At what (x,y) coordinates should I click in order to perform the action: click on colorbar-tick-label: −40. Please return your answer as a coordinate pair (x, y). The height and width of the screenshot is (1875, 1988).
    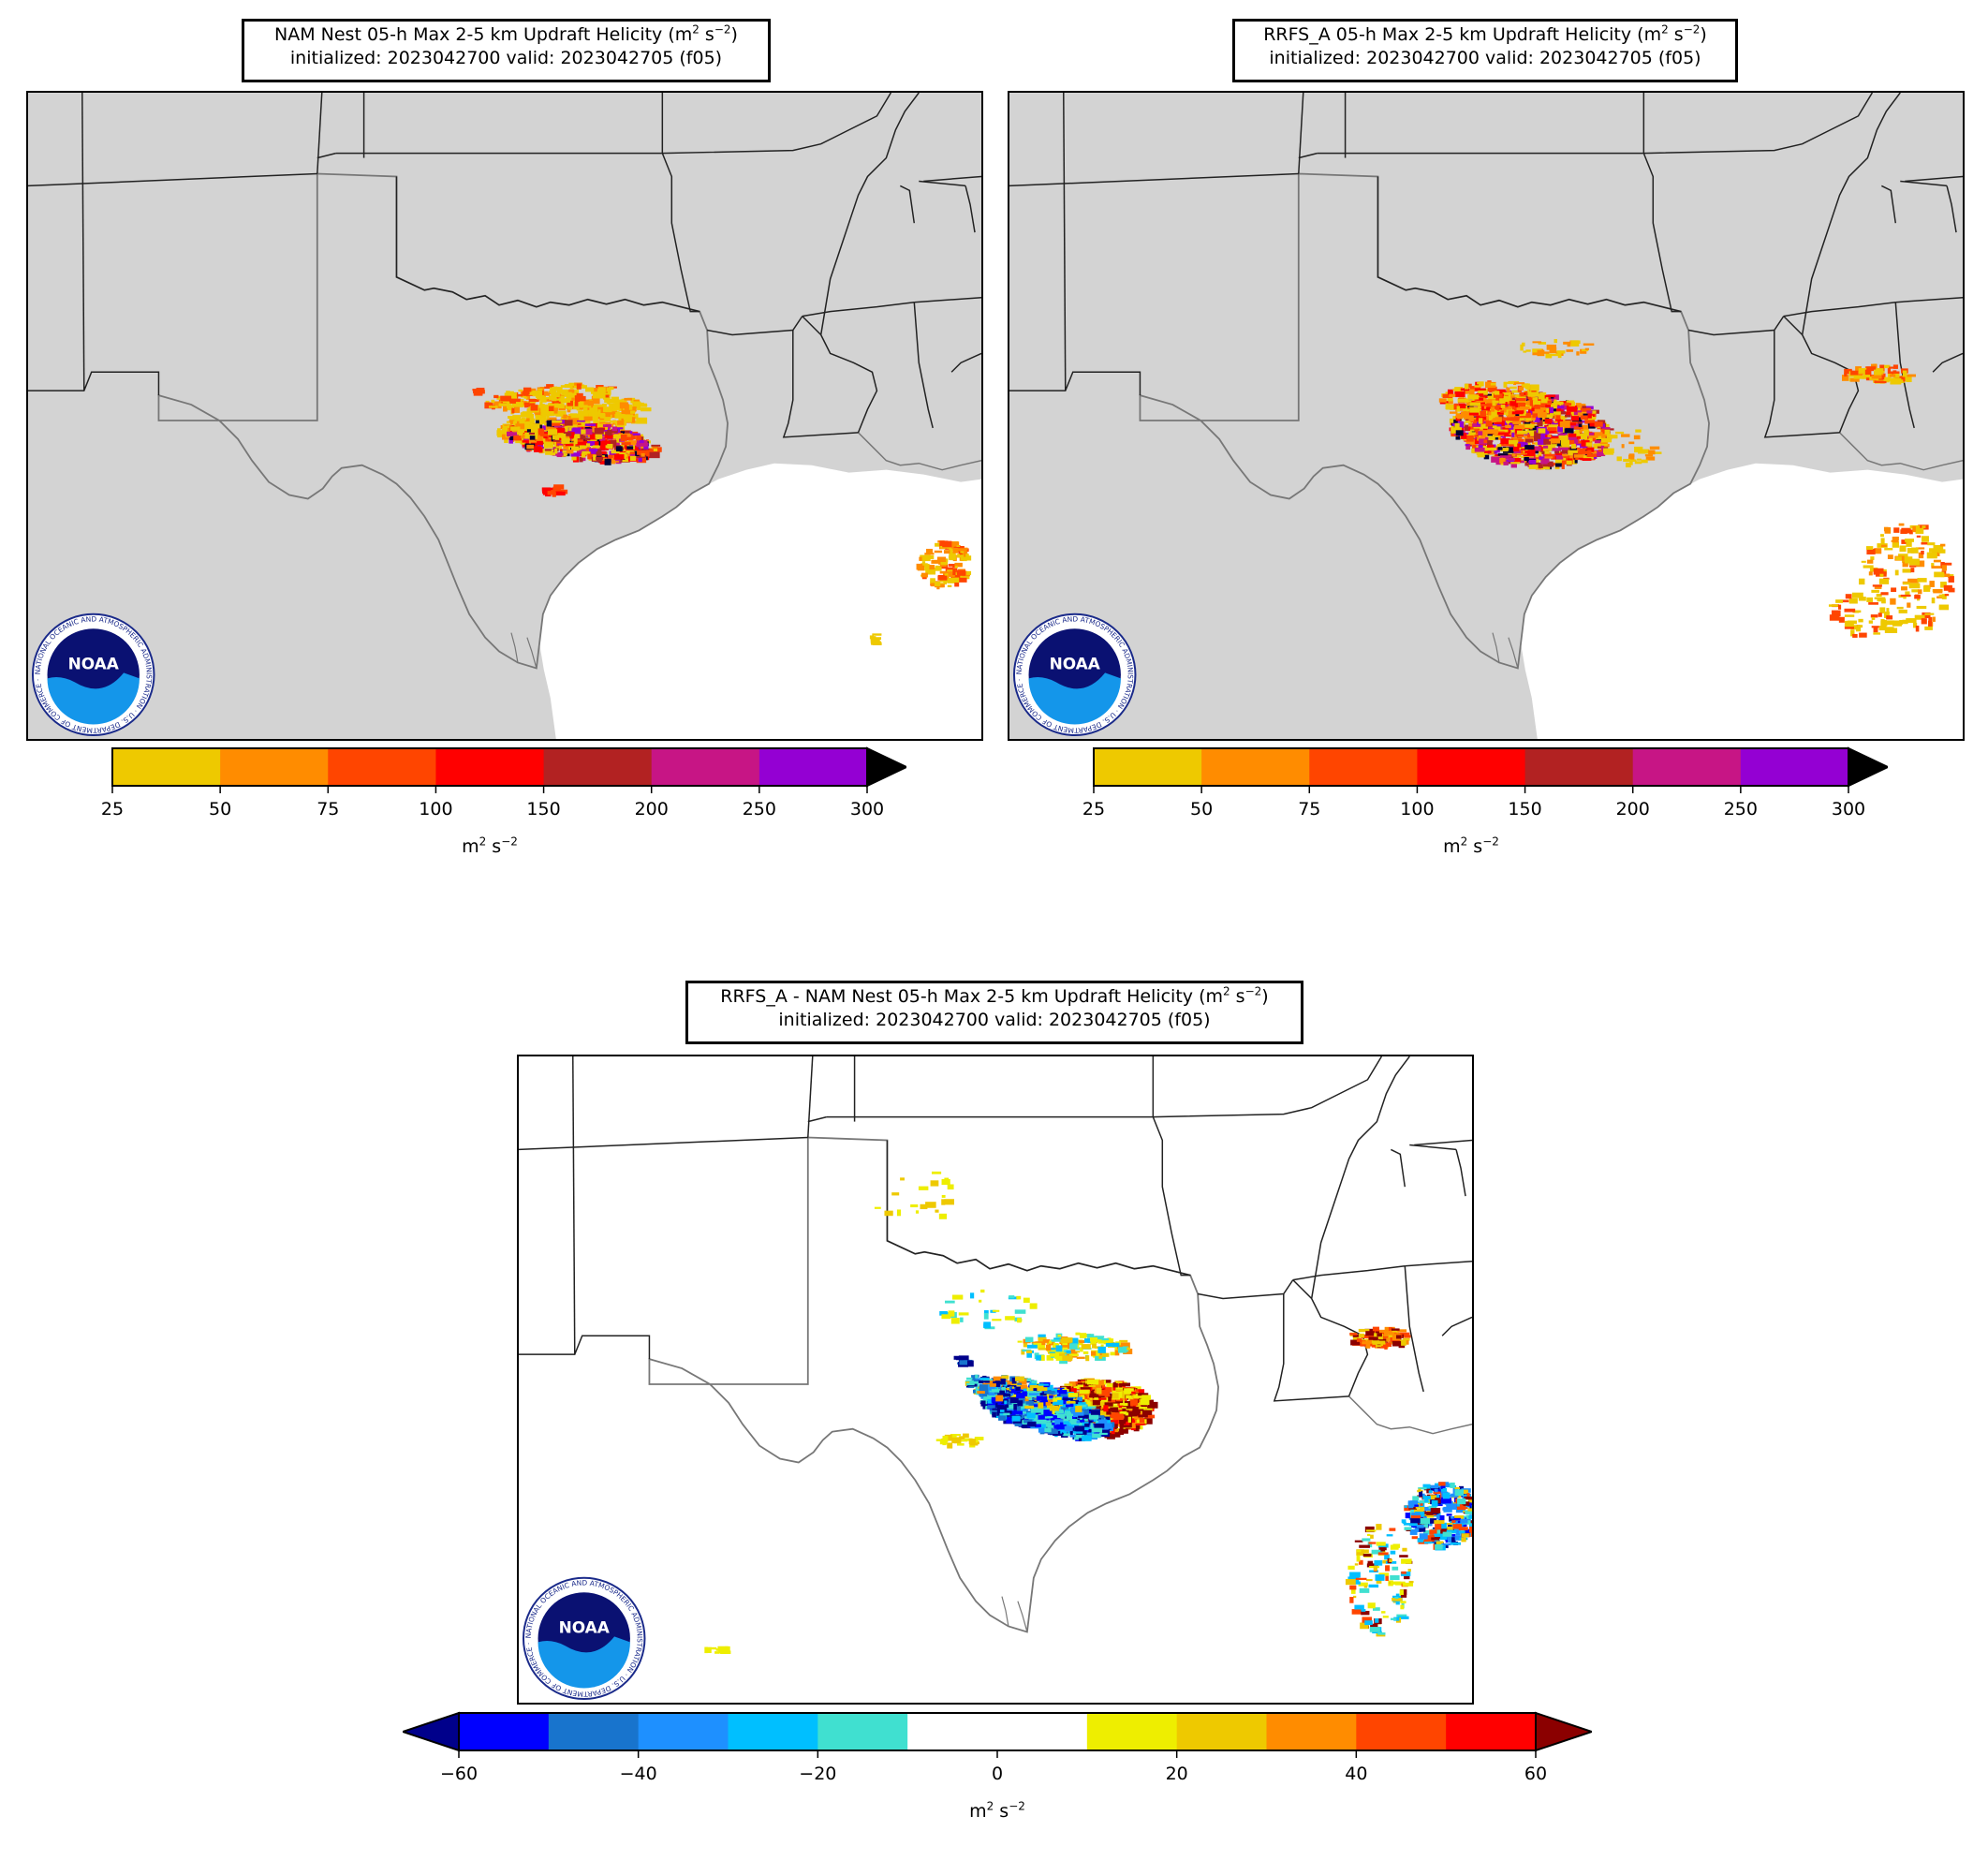
    Looking at the image, I should click on (638, 1774).